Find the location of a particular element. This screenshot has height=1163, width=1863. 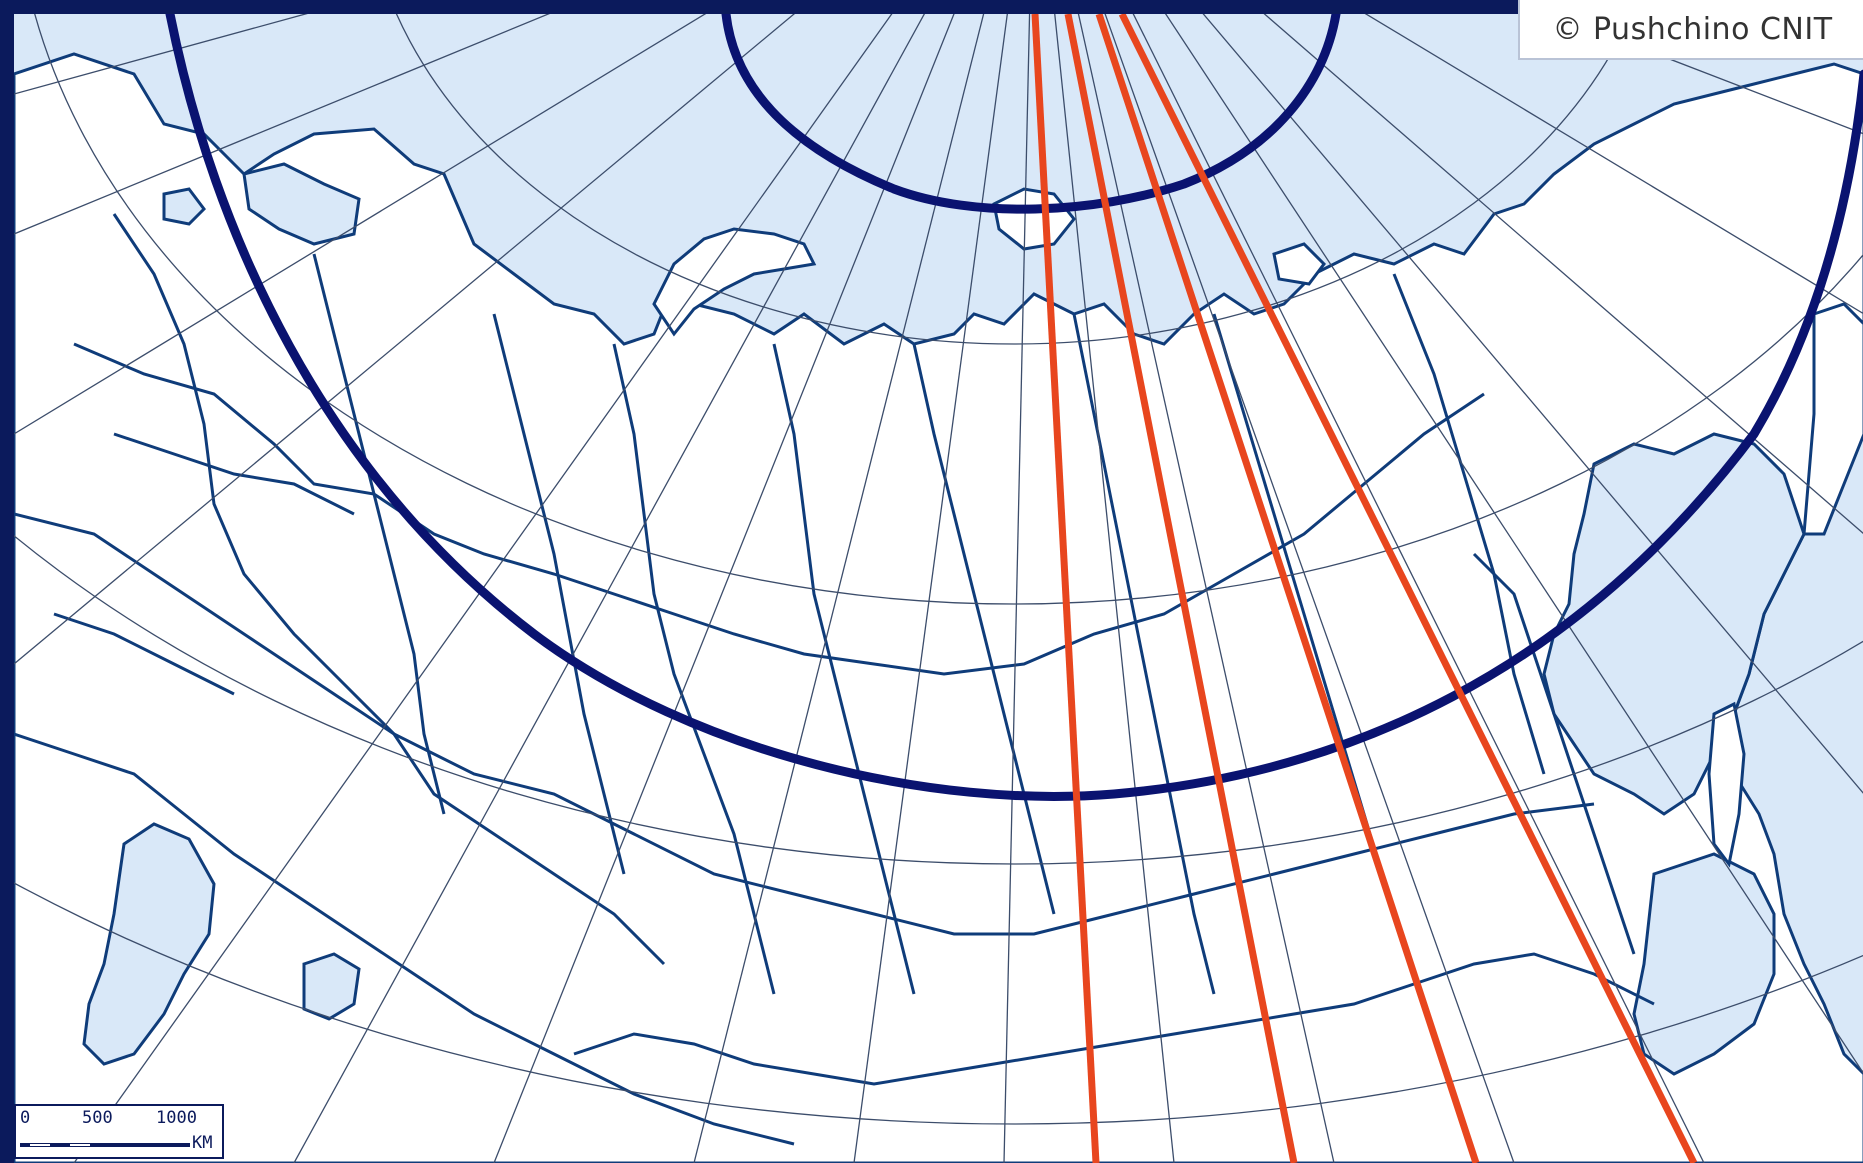

sakhalin is located at coordinates (1726, 784).